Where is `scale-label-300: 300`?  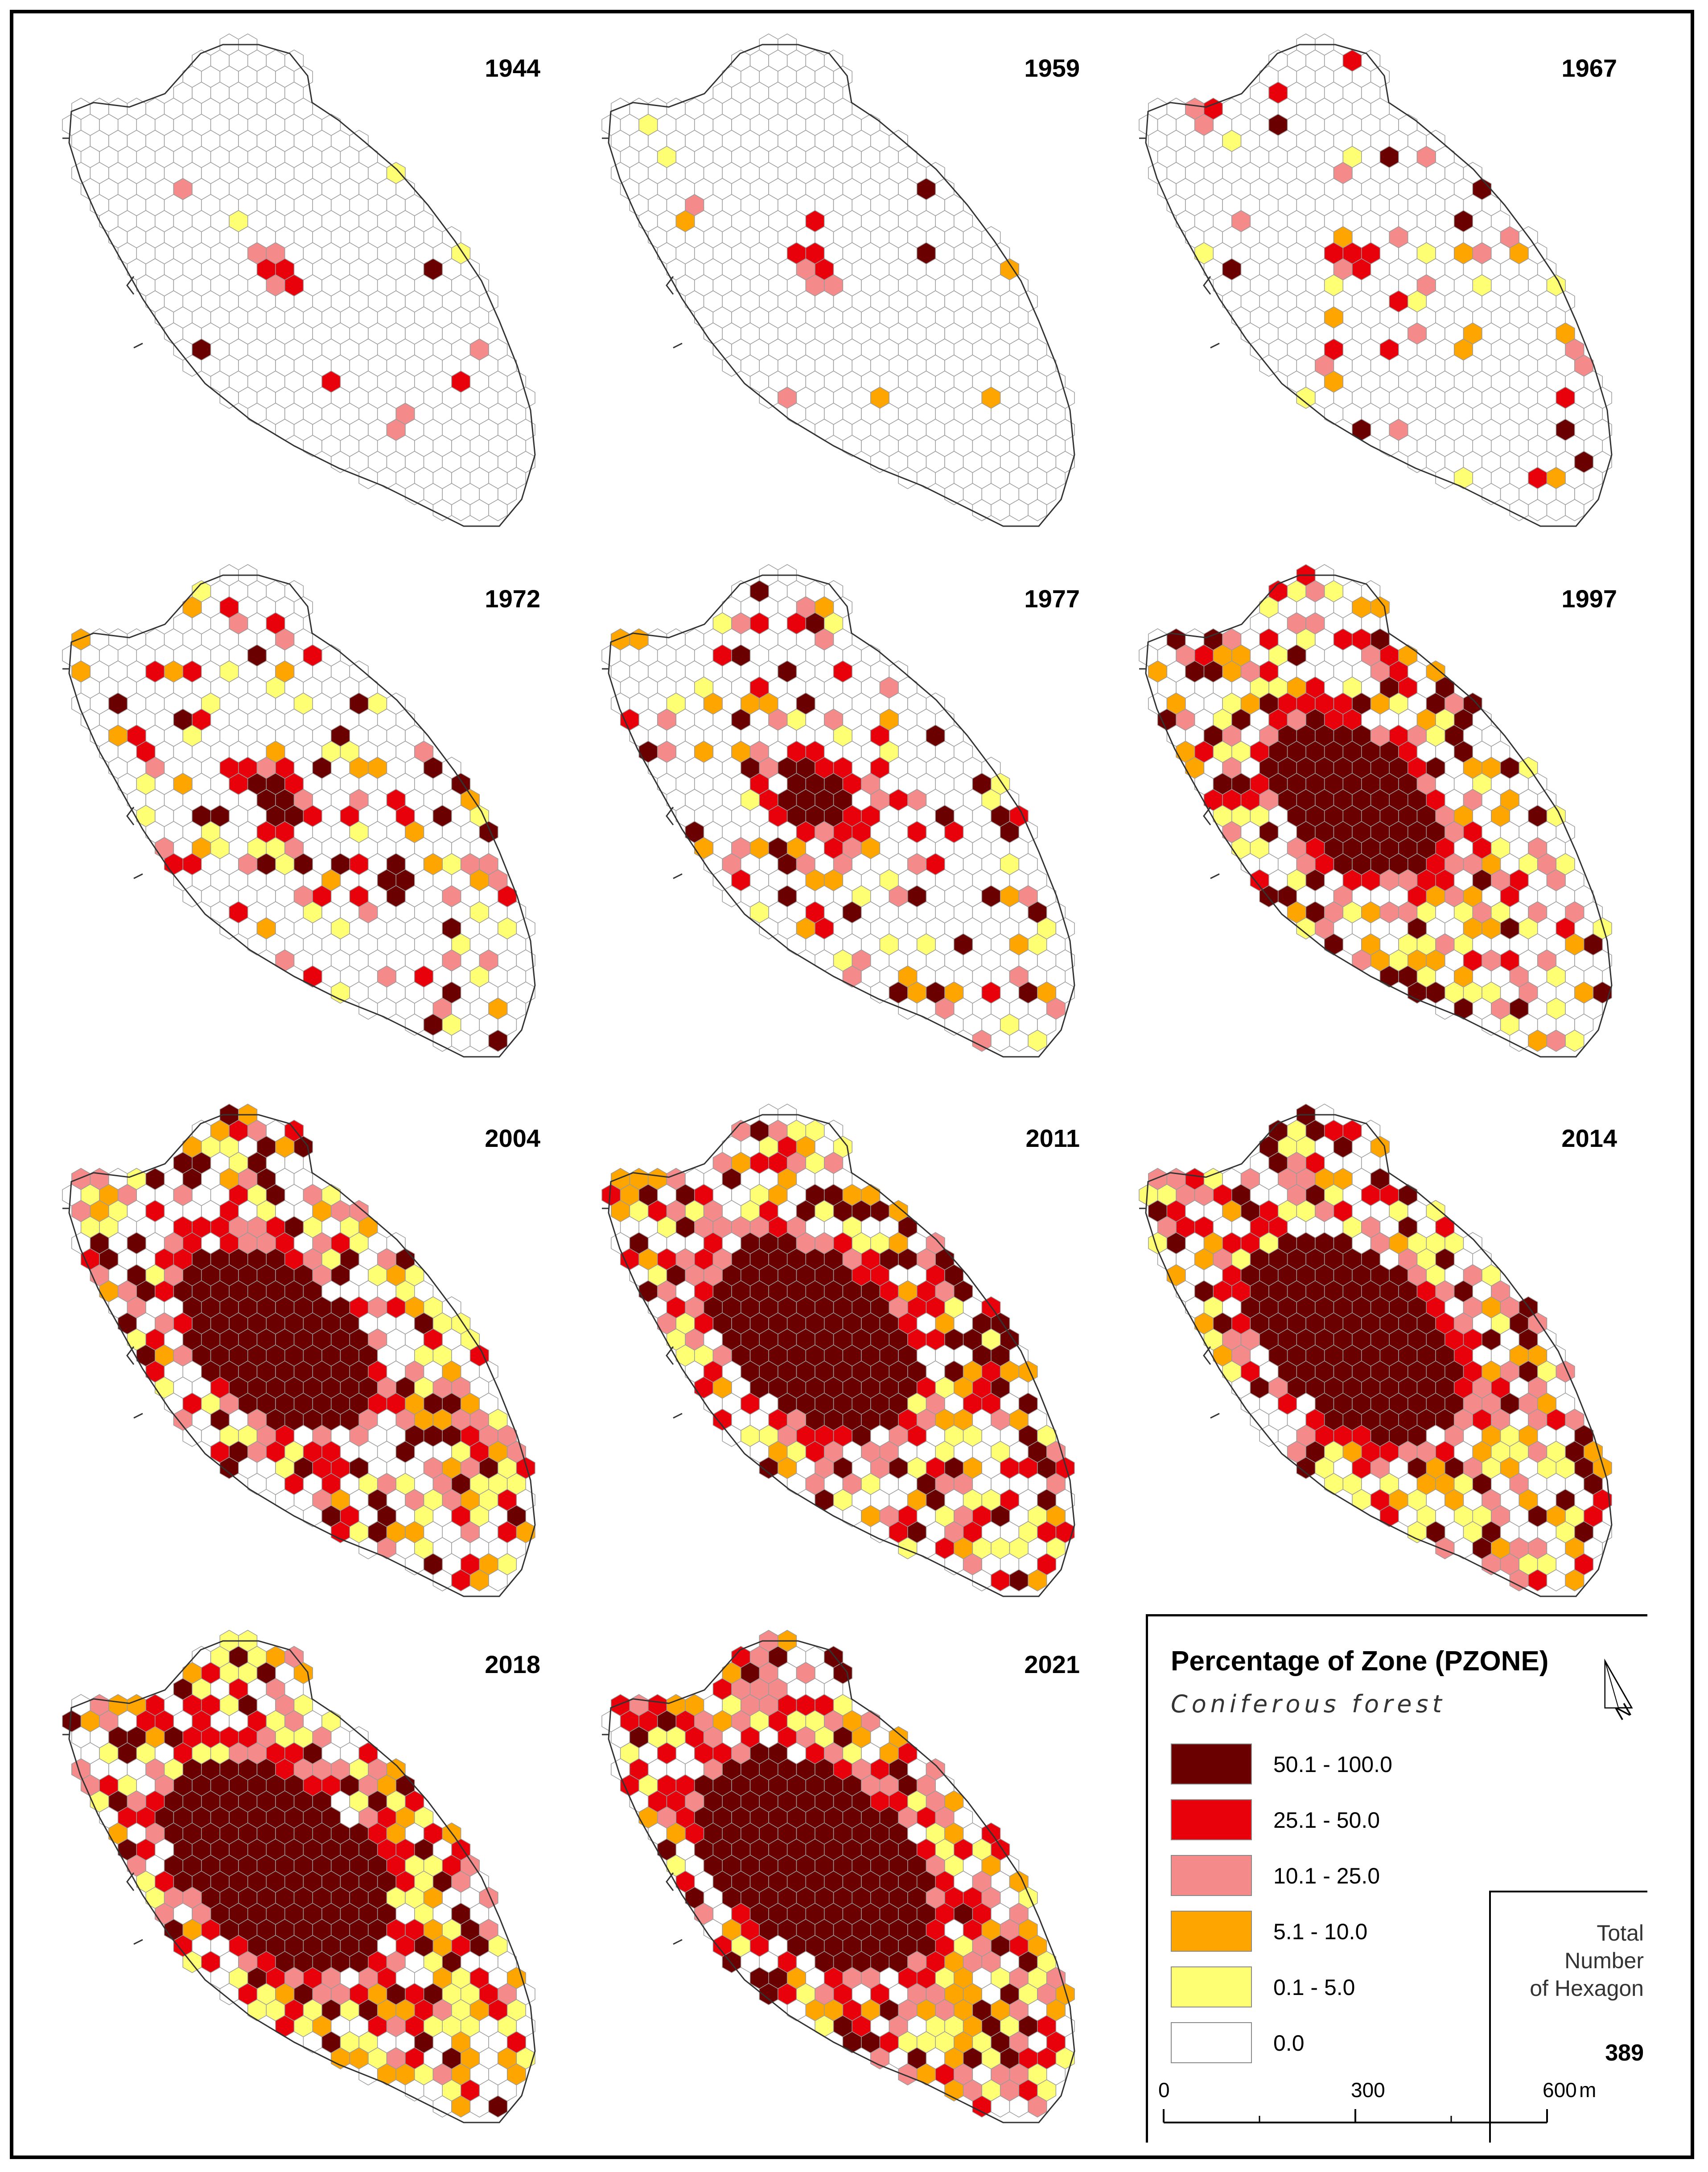
scale-label-300: 300 is located at coordinates (1368, 2090).